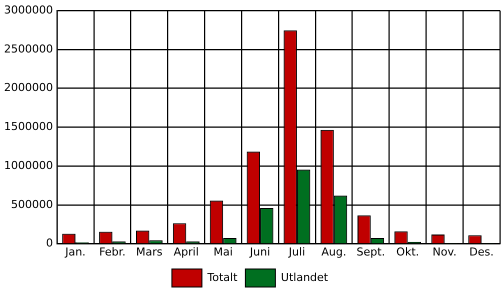 This screenshot has width=501, height=299. What do you see at coordinates (408, 251) in the screenshot?
I see `x-tick-label: Okt.` at bounding box center [408, 251].